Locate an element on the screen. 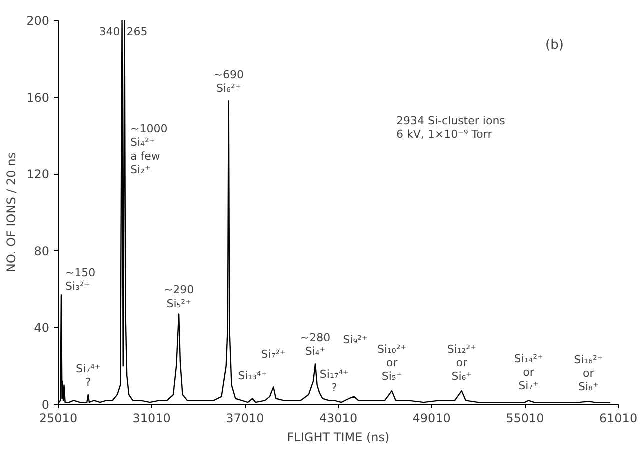 The image size is (644, 451). annotation: Si₉²⁺ is located at coordinates (355, 340).